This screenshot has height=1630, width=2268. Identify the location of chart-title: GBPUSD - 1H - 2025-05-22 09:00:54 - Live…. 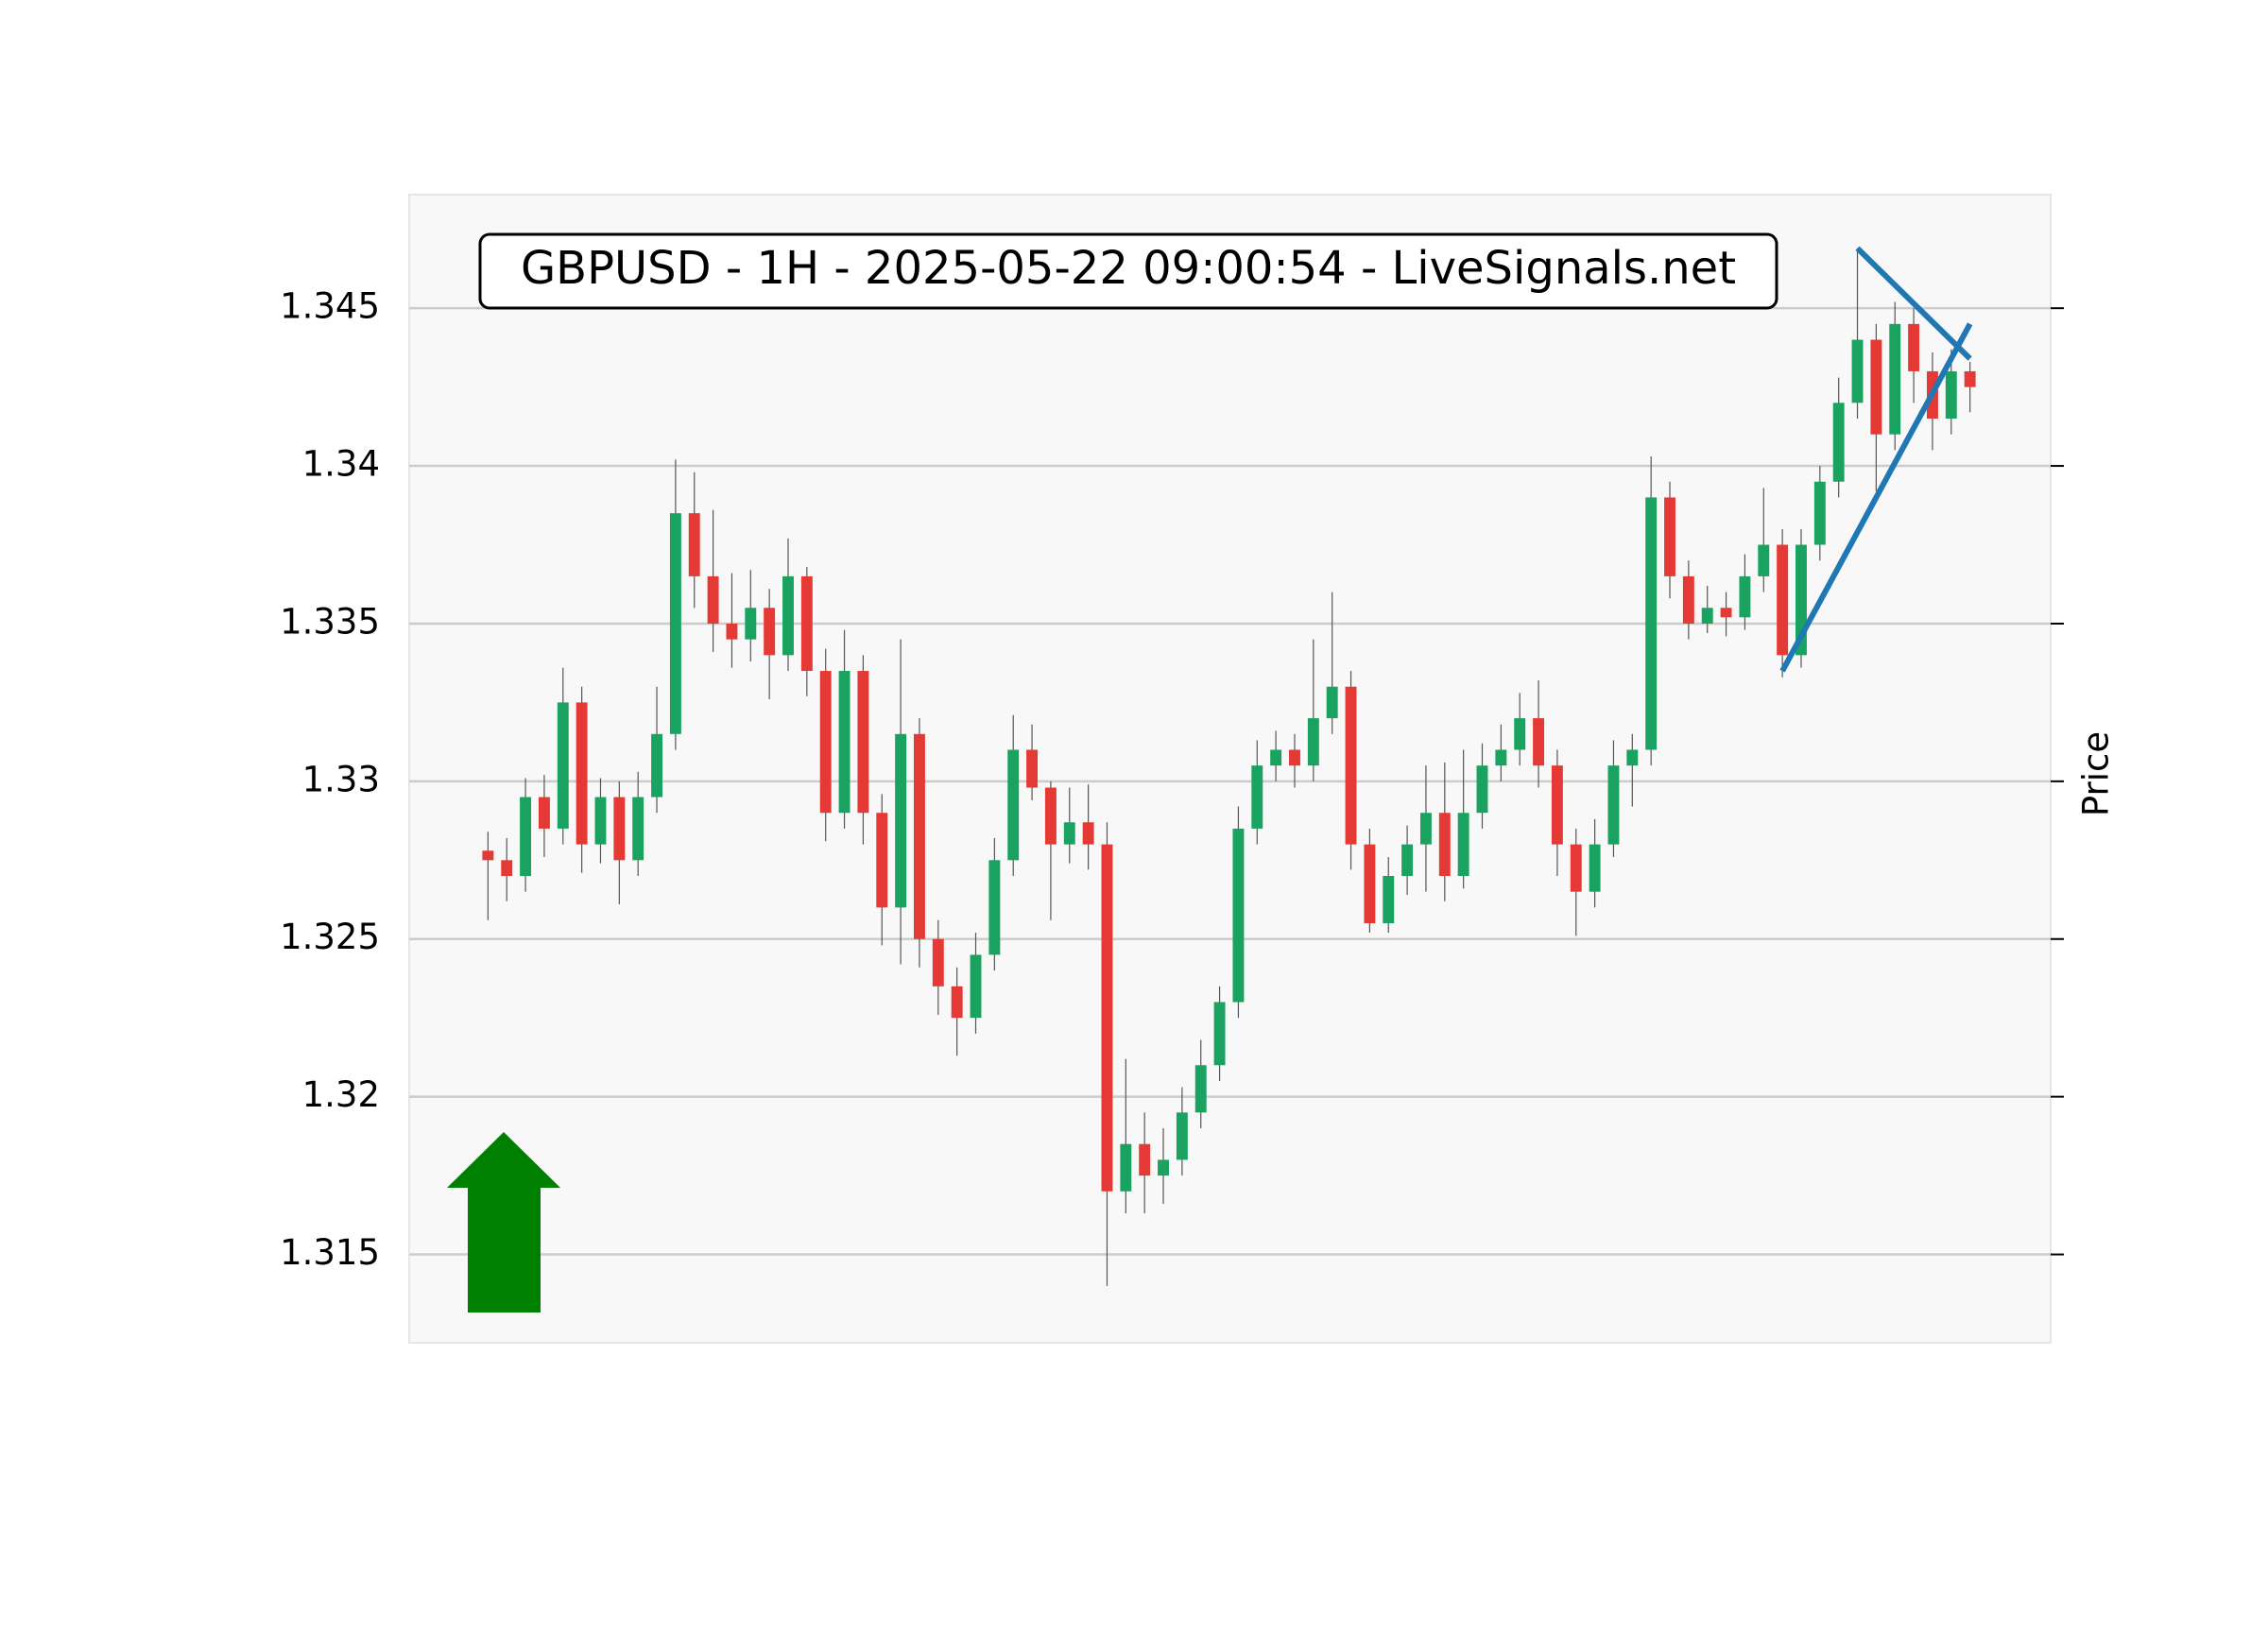
(1128, 269).